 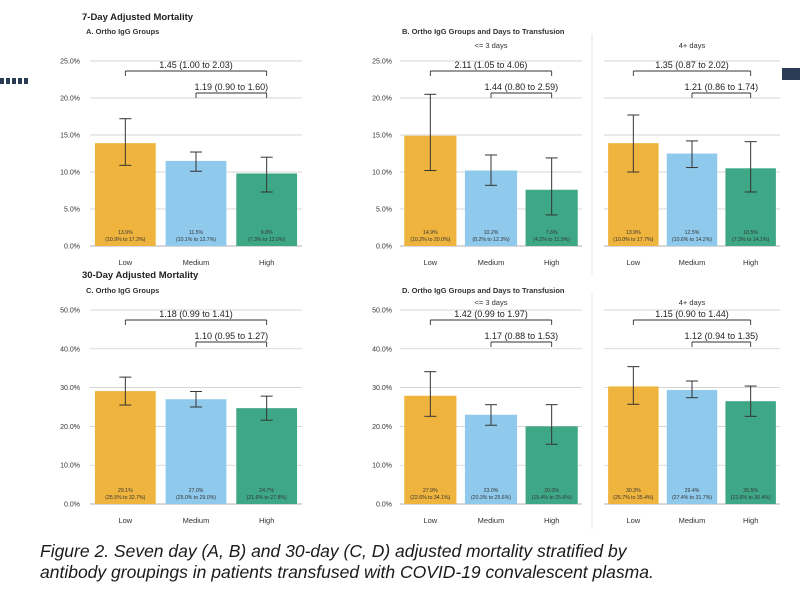 What do you see at coordinates (196, 520) in the screenshot?
I see `panel-c-category-label: Medium` at bounding box center [196, 520].